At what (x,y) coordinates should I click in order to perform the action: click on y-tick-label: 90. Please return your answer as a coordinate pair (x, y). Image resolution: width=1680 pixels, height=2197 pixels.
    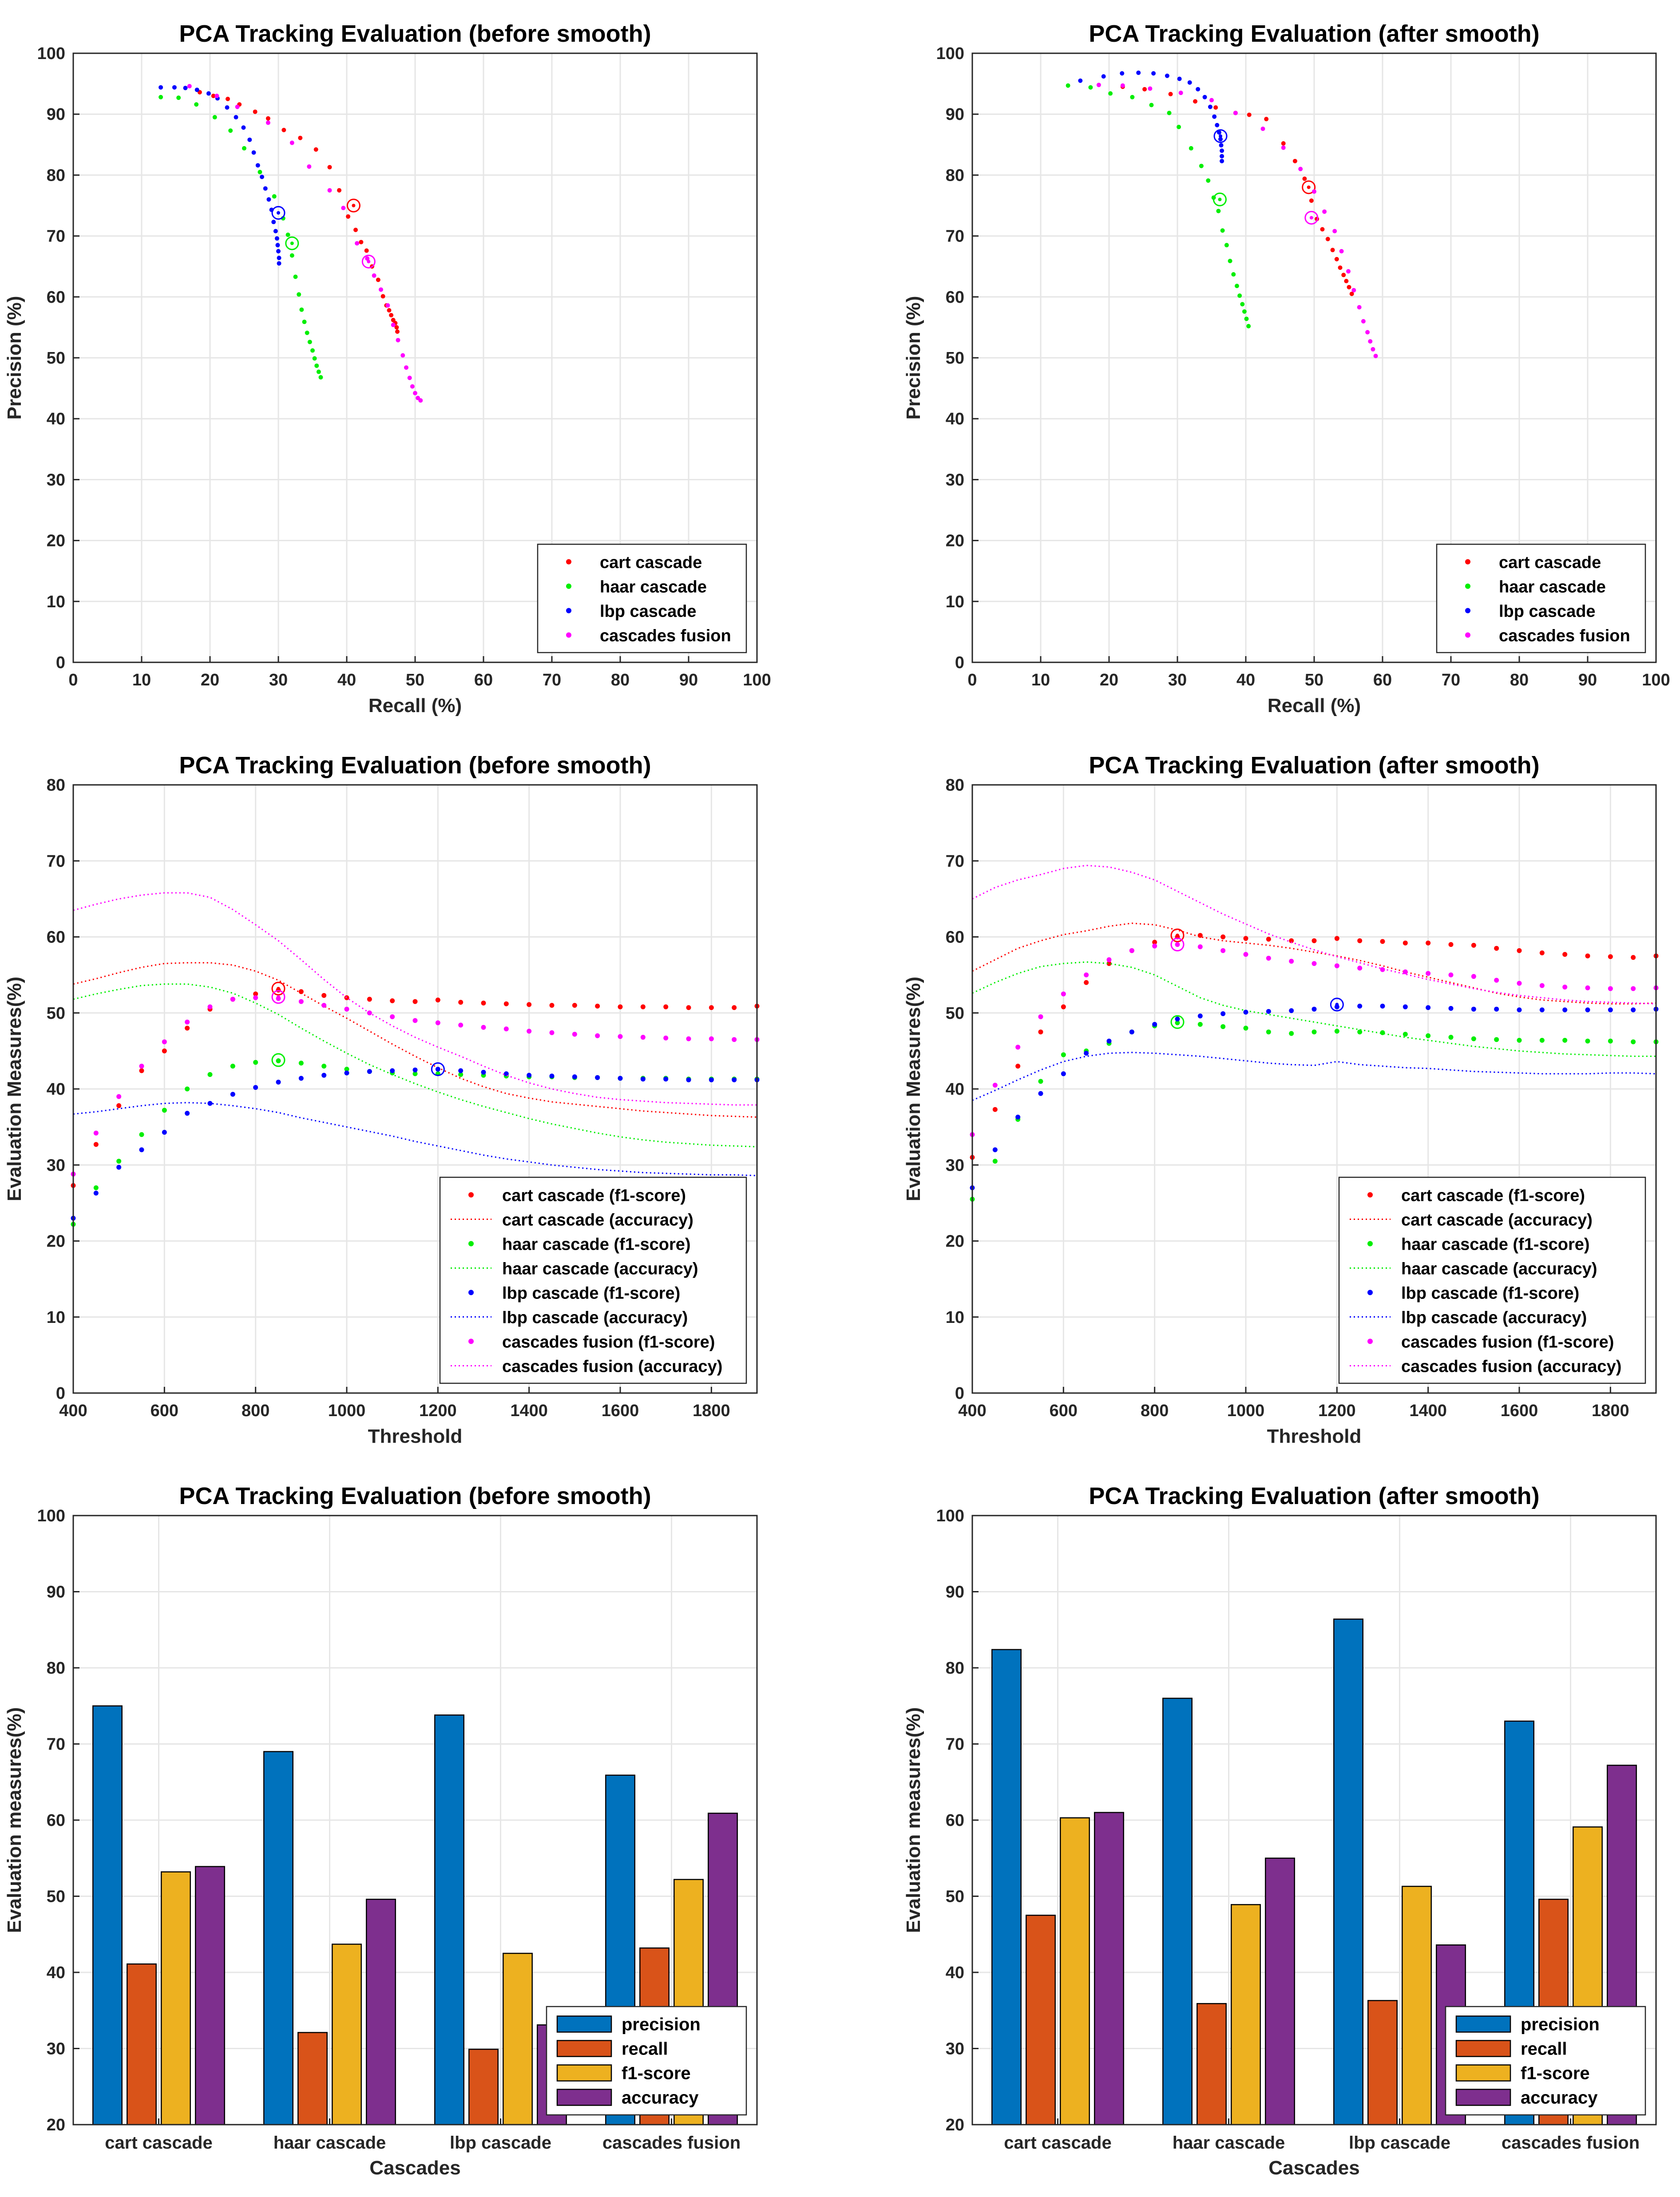
    Looking at the image, I should click on (955, 1592).